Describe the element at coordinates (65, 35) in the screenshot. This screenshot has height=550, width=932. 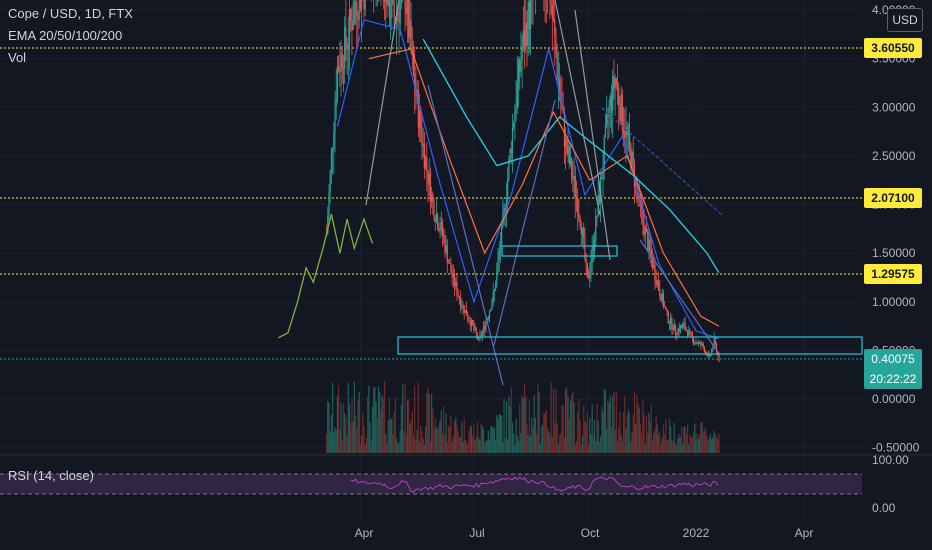
I see `ema-legend: EMA 20/50/100/200` at that location.